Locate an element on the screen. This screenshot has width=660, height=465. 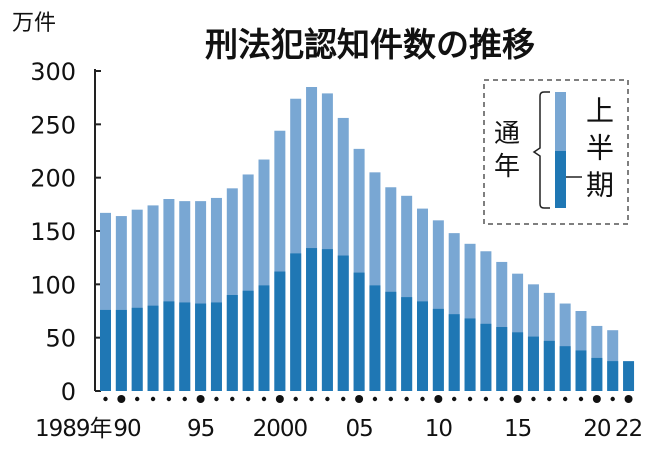
x-axis: 1989年 90 95 2000 05 10 15 20 22 is located at coordinates (339, 418).